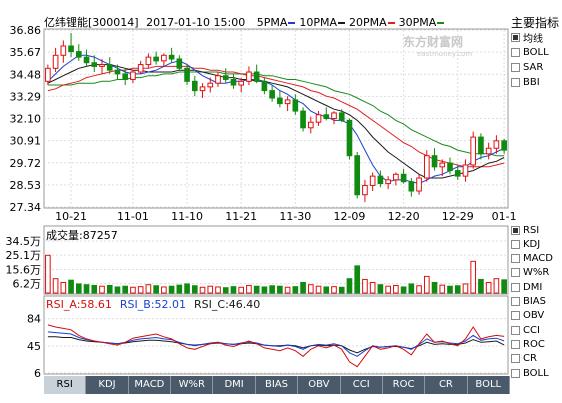 The height and width of the screenshot is (403, 562). I want to click on tab-boll: BOLL, so click(488, 385).